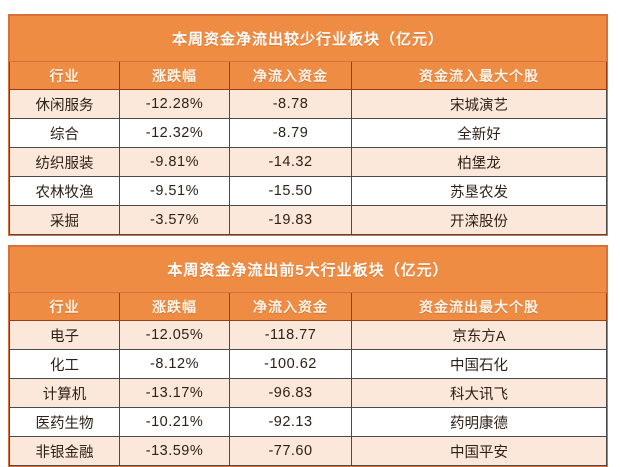 The width and height of the screenshot is (620, 467). What do you see at coordinates (290, 191) in the screenshot?
I see `cell-netflow: -15.50` at bounding box center [290, 191].